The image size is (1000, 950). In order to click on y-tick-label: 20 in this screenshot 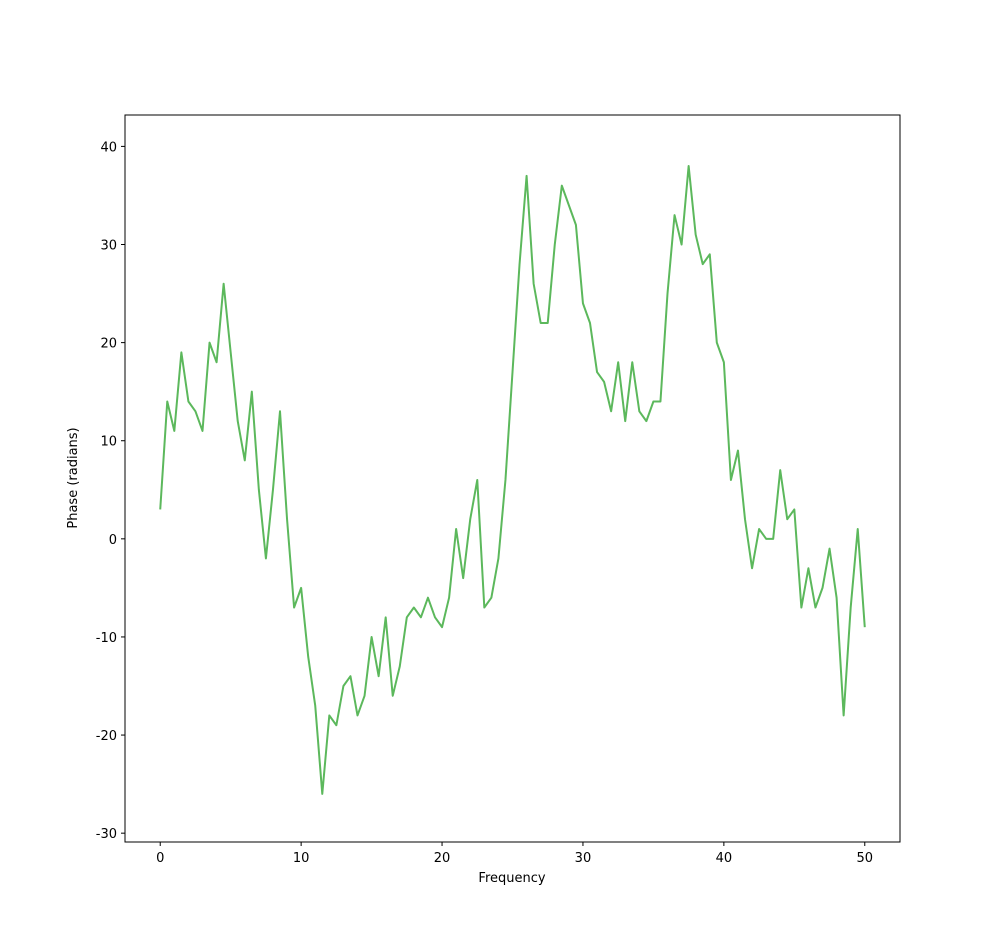, I will do `click(108, 344)`.